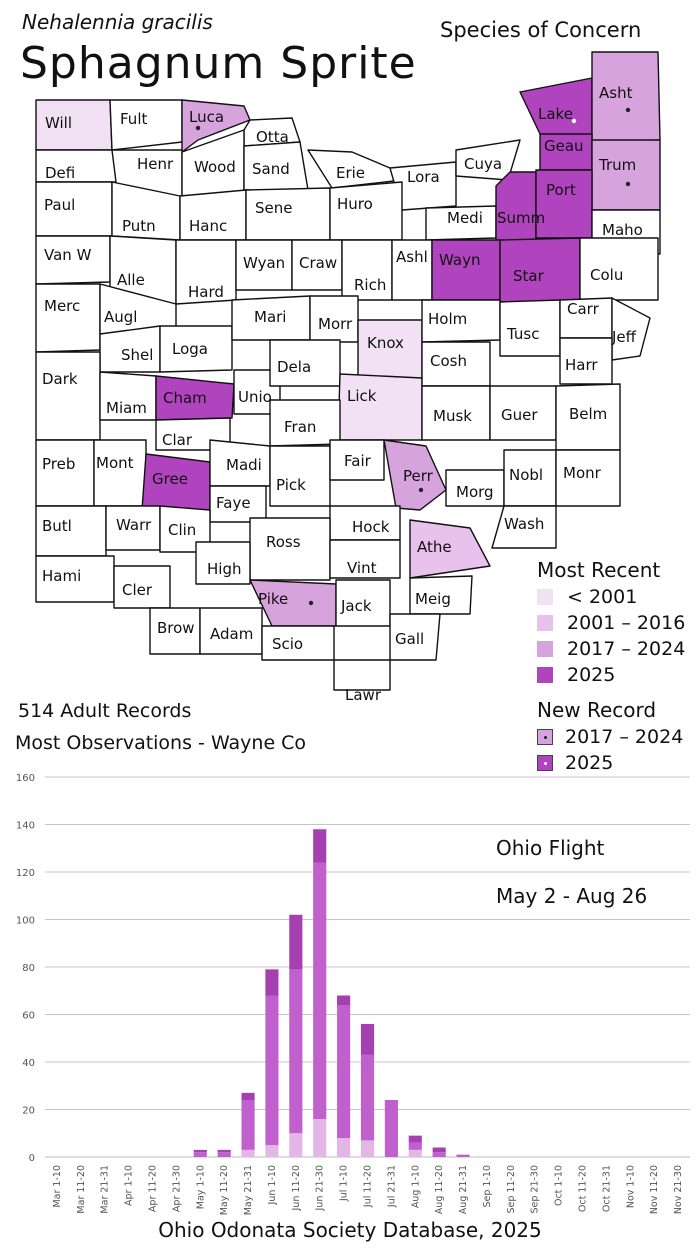  I want to click on county-label: Defi, so click(60, 173).